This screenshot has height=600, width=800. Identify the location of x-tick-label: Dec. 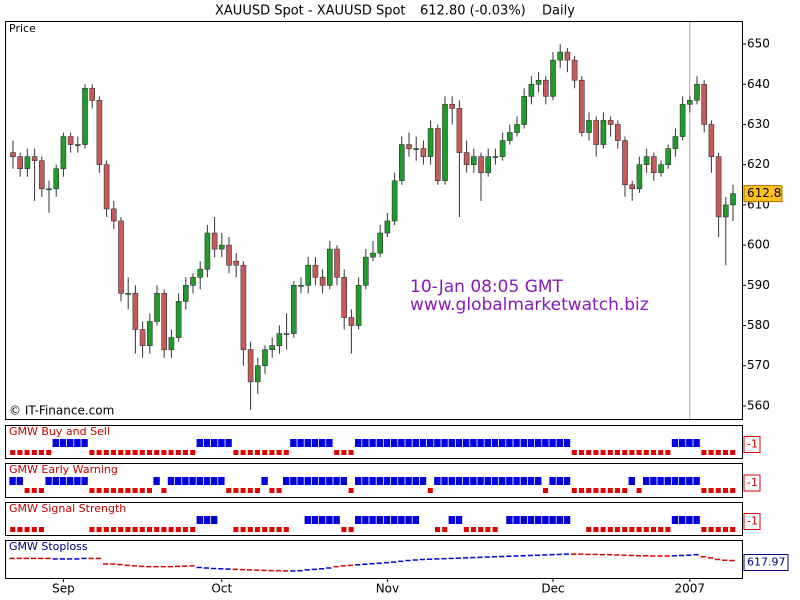
(552, 589).